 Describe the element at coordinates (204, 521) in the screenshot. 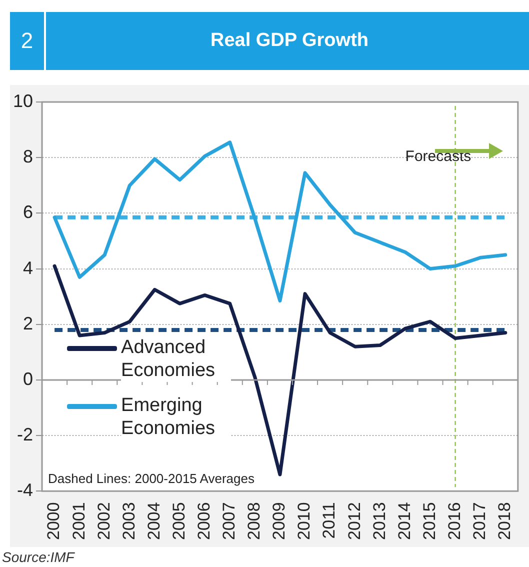

I see `x-tick-label: 2006` at that location.